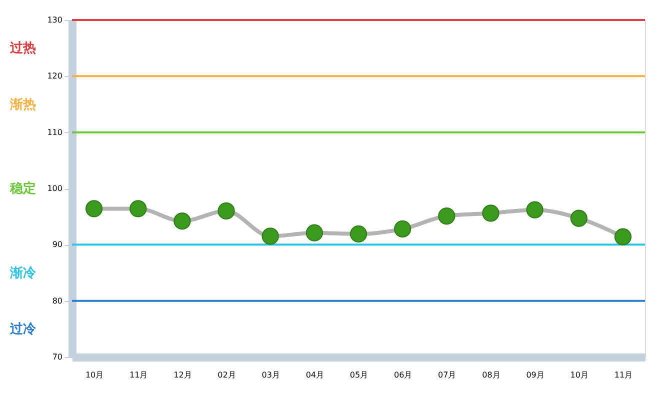 The height and width of the screenshot is (396, 656). Describe the element at coordinates (54, 76) in the screenshot. I see `y-tick-label: 120` at that location.